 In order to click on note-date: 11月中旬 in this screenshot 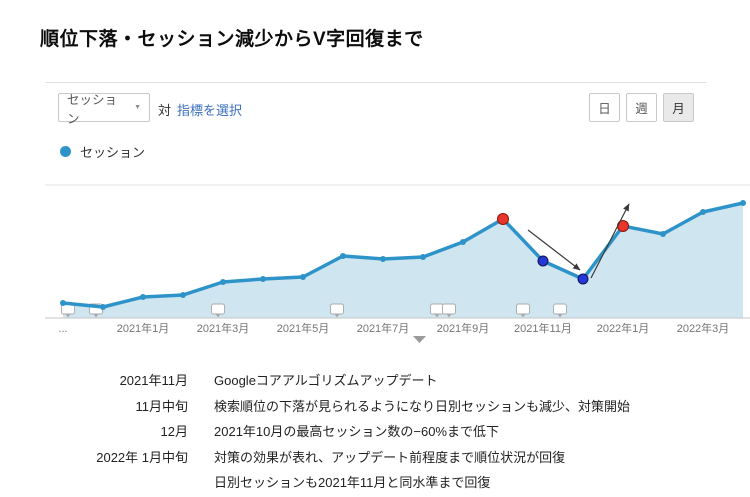, I will do `click(162, 406)`.